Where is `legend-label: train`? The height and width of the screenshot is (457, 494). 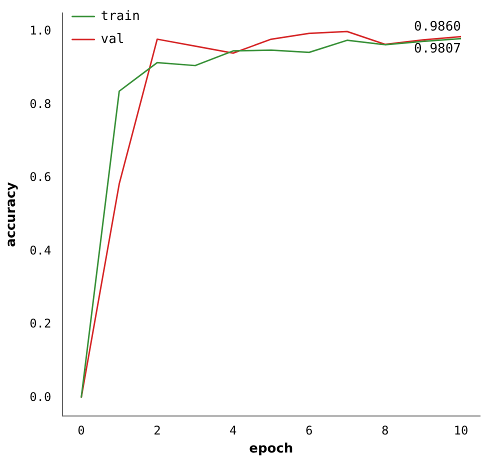
legend-label: train is located at coordinates (120, 16).